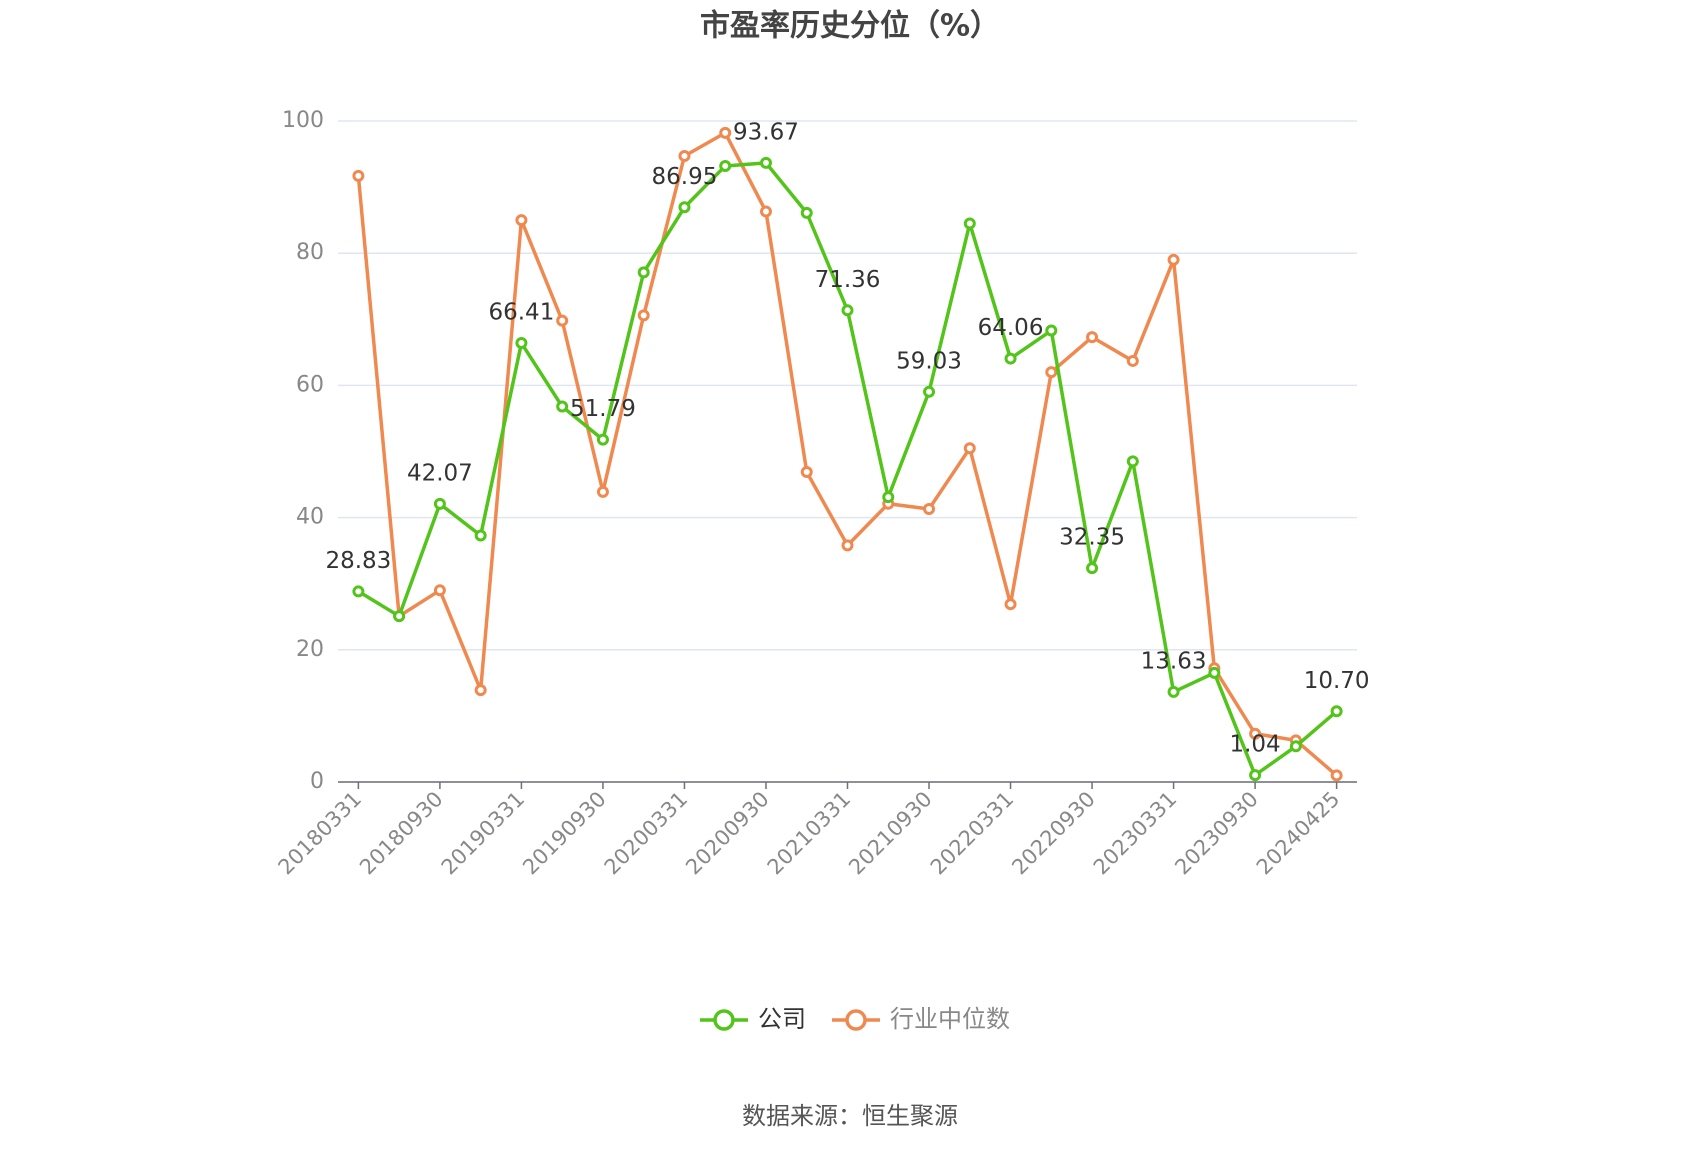  What do you see at coordinates (1135, 833) in the screenshot?
I see `x-tick-label: 20230331` at bounding box center [1135, 833].